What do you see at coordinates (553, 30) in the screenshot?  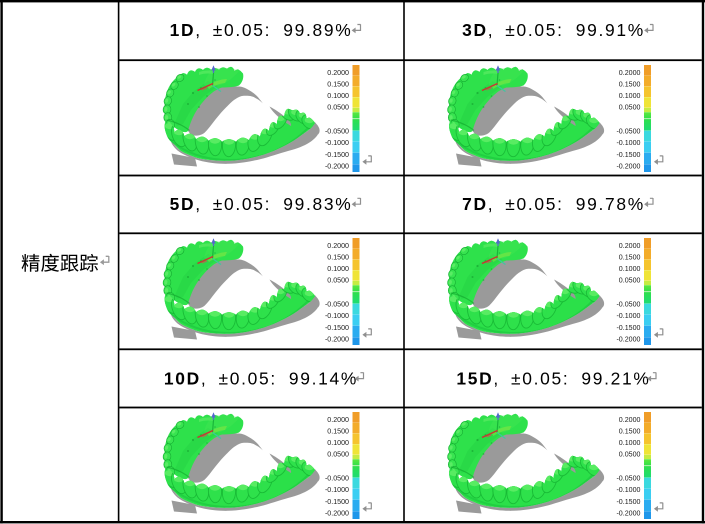 I see `svg-text:3D,±0.05:99.91%: 3D, ±0.05: 99.91%` at bounding box center [553, 30].